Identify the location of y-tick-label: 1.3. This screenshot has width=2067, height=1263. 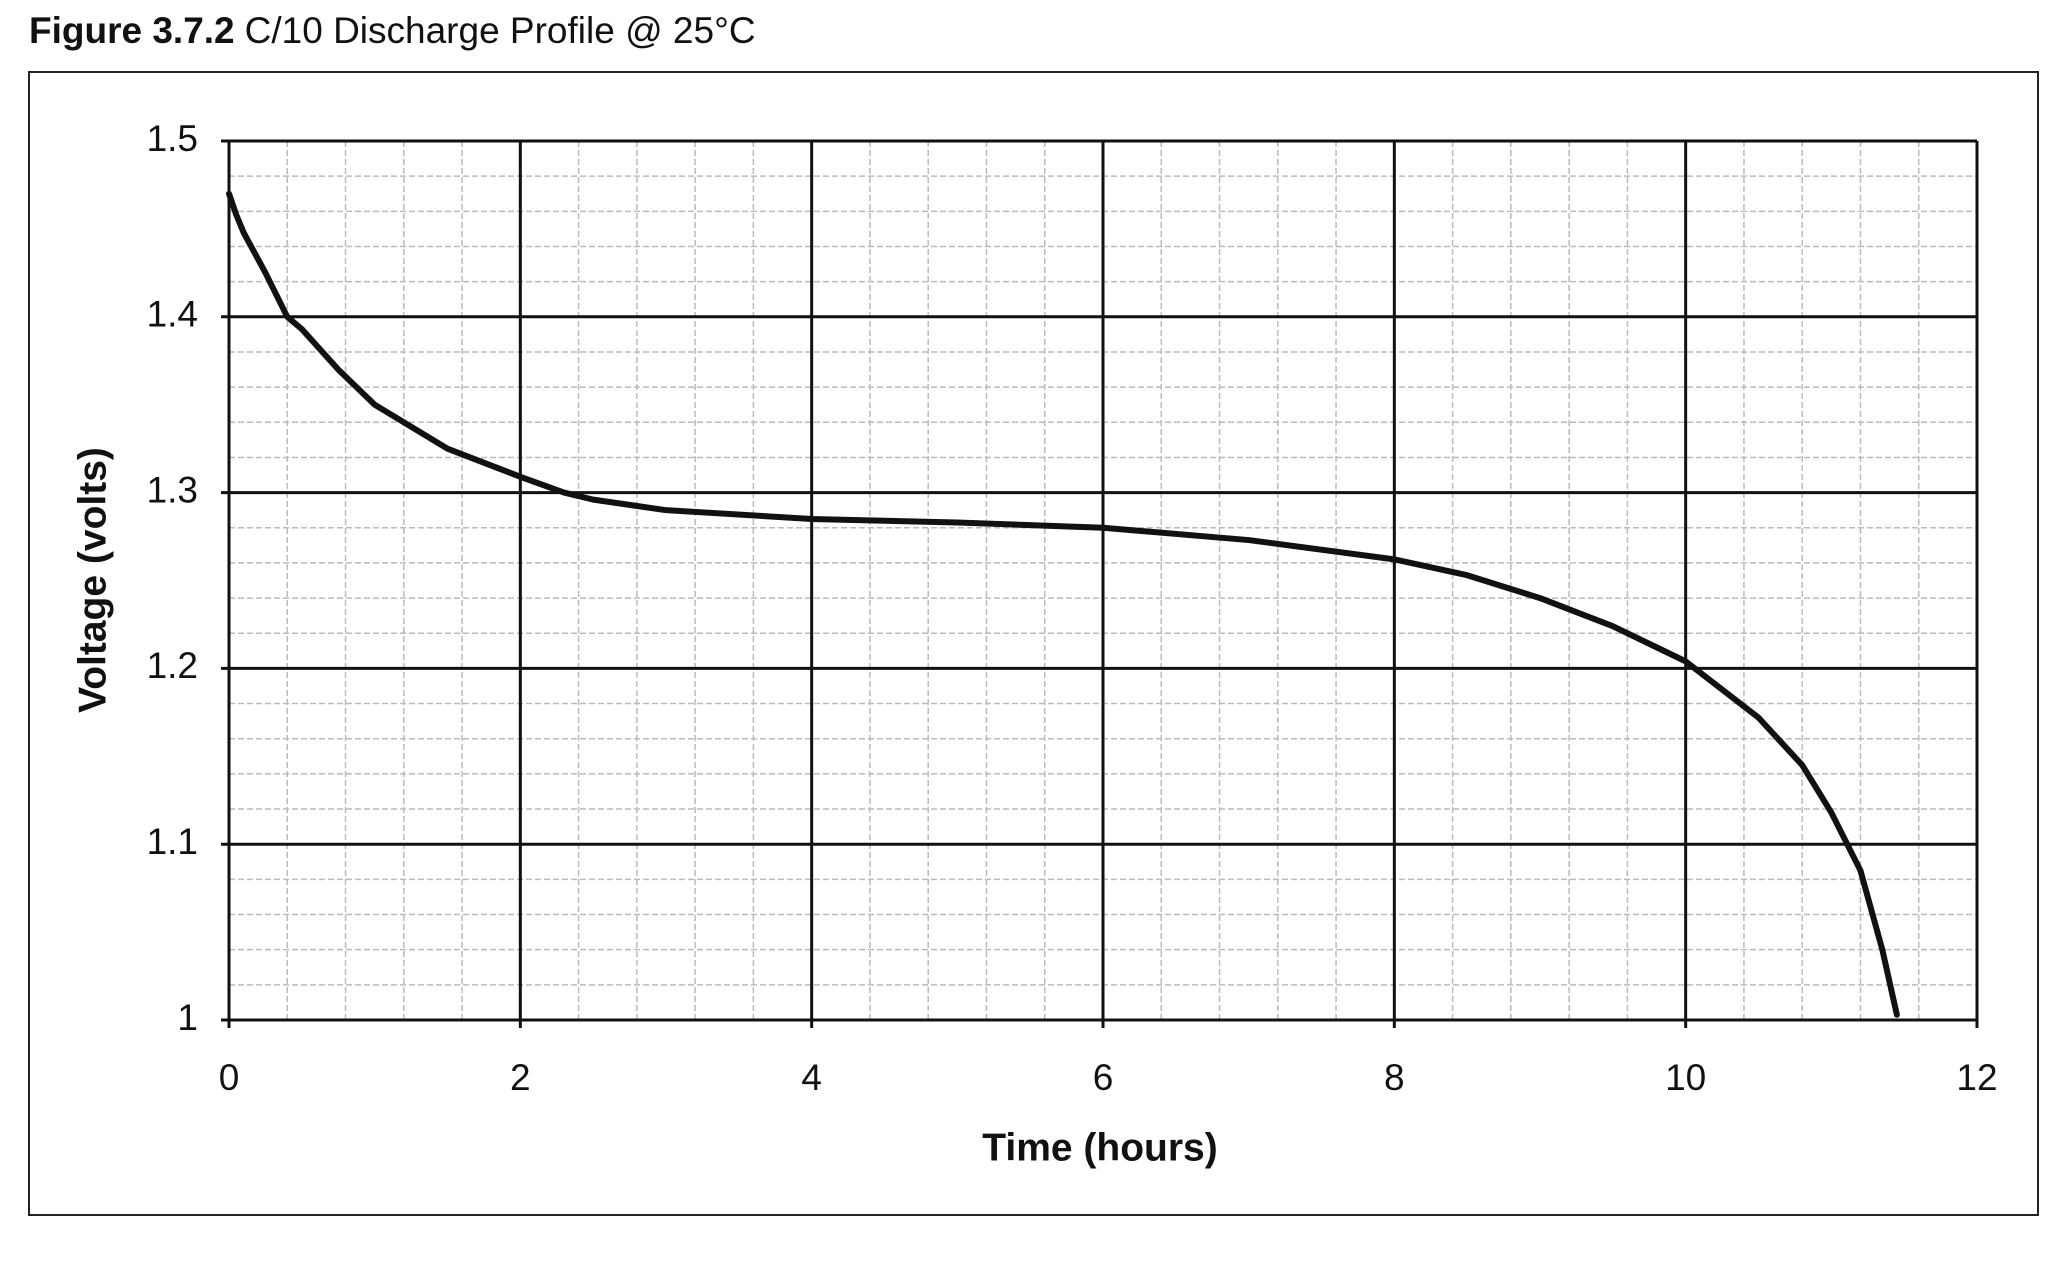
(172, 489).